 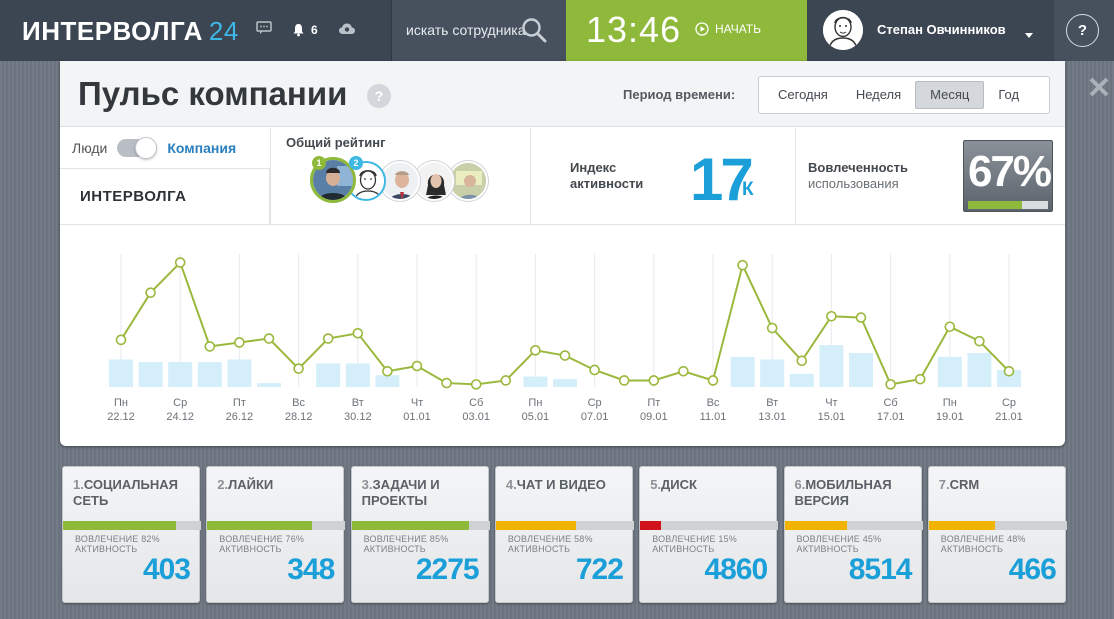 I want to click on tile-activity-value: 348, so click(x=311, y=569).